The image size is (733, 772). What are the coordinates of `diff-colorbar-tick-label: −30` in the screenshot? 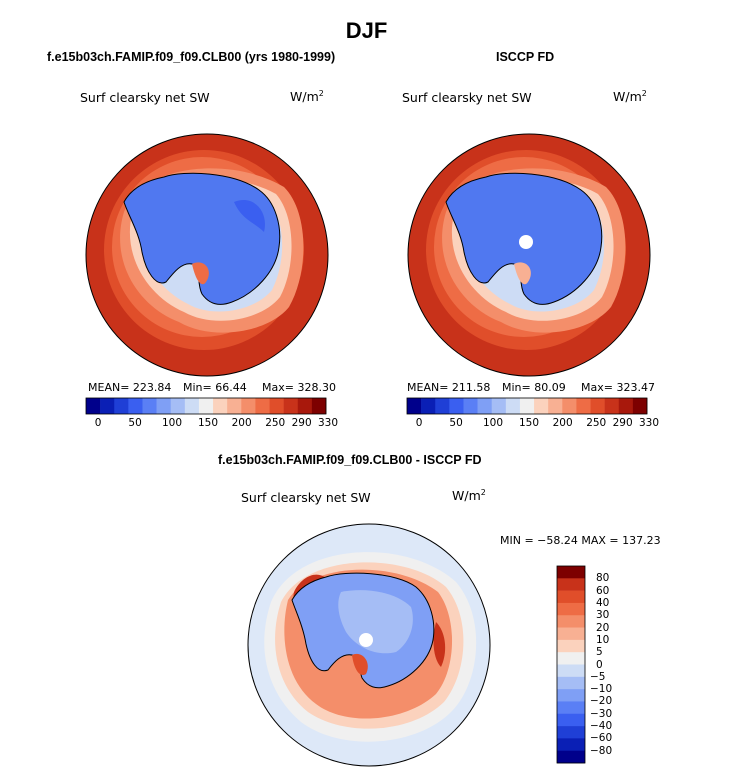 It's located at (601, 713).